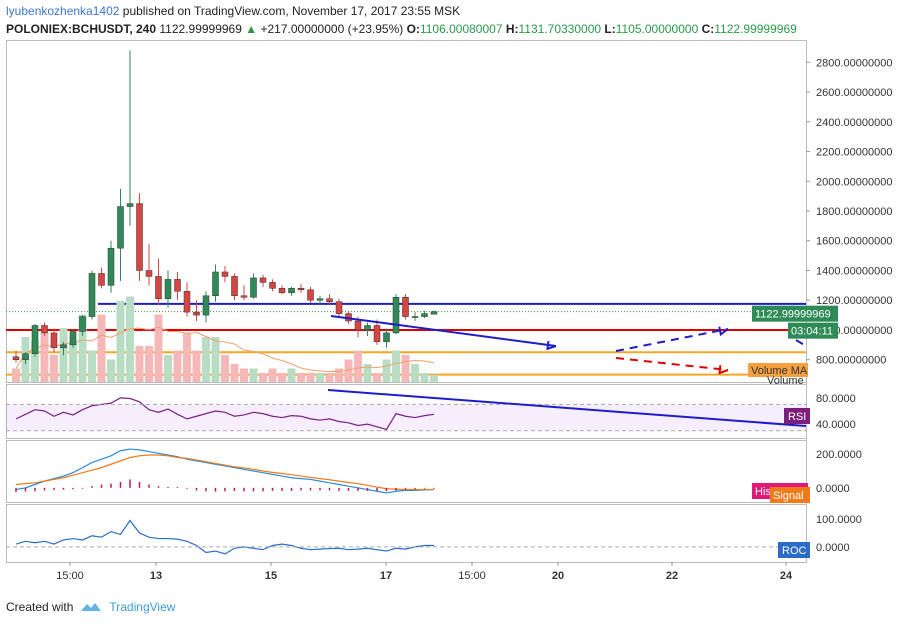  Describe the element at coordinates (225, 349) in the screenshot. I see `volume-ma-line` at that location.